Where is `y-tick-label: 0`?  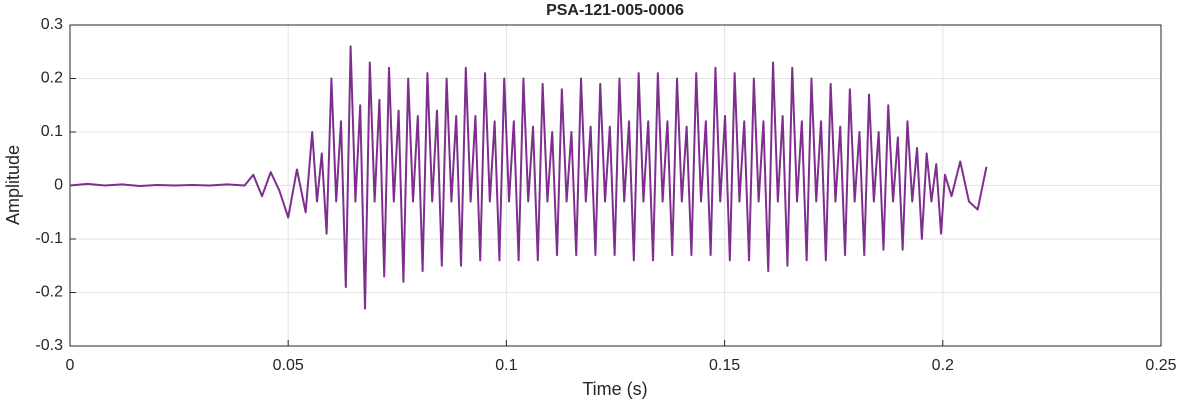 y-tick-label: 0 is located at coordinates (58, 185).